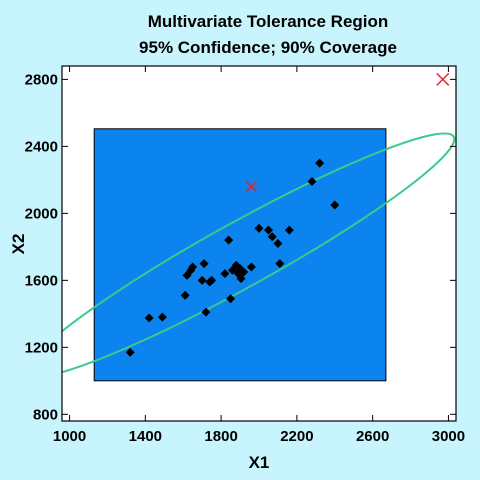 Image resolution: width=480 pixels, height=480 pixels. I want to click on outlier-marker, so click(443, 79).